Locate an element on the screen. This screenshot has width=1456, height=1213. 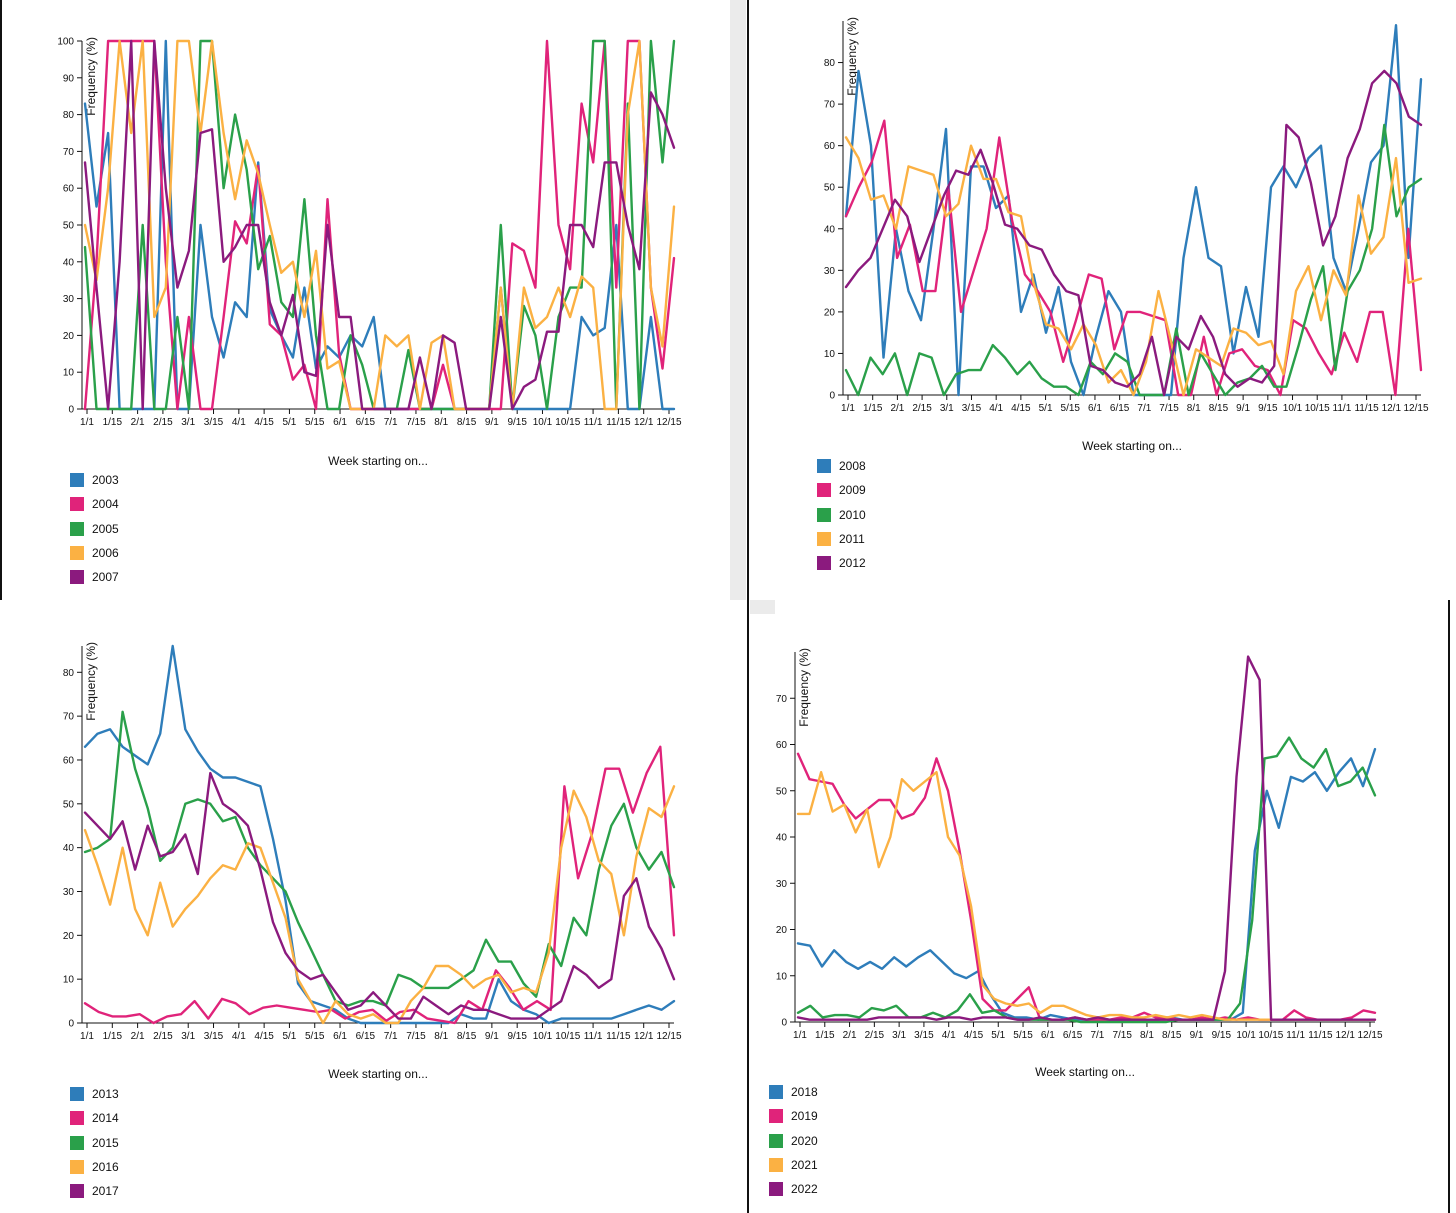
x-tick-label: 9/1 is located at coordinates (492, 422).